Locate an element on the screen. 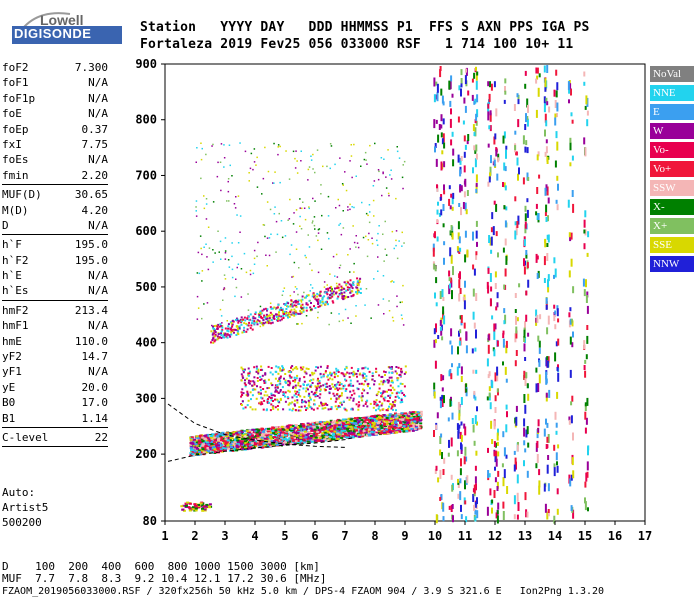  param-name: foEs is located at coordinates (15, 160).